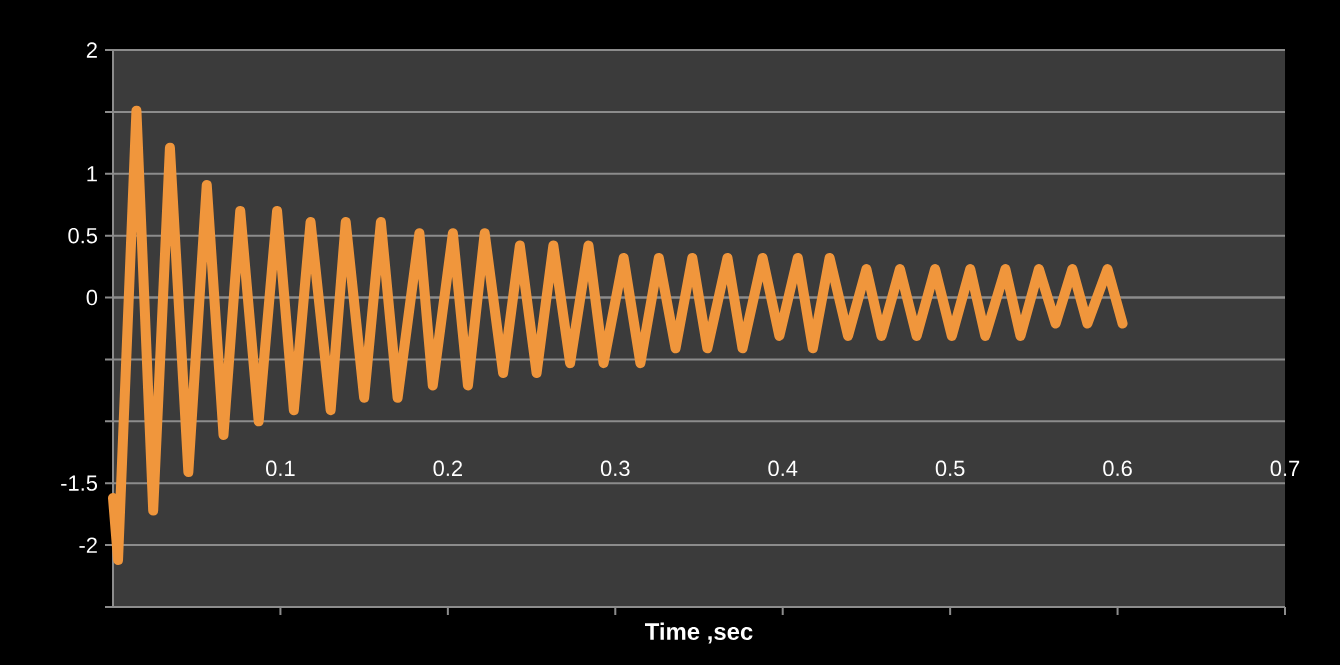  Describe the element at coordinates (950, 468) in the screenshot. I see `x-tick-label: 0.5` at that location.